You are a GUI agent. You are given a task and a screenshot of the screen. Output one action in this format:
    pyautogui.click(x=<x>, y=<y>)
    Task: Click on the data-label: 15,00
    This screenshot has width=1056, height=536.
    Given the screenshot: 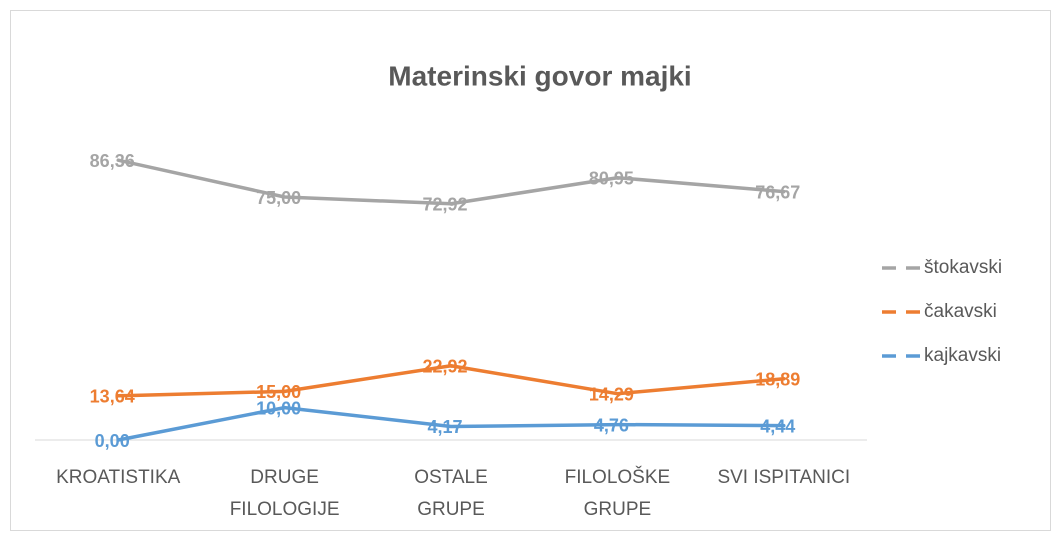 What is the action you would take?
    pyautogui.click(x=278, y=392)
    